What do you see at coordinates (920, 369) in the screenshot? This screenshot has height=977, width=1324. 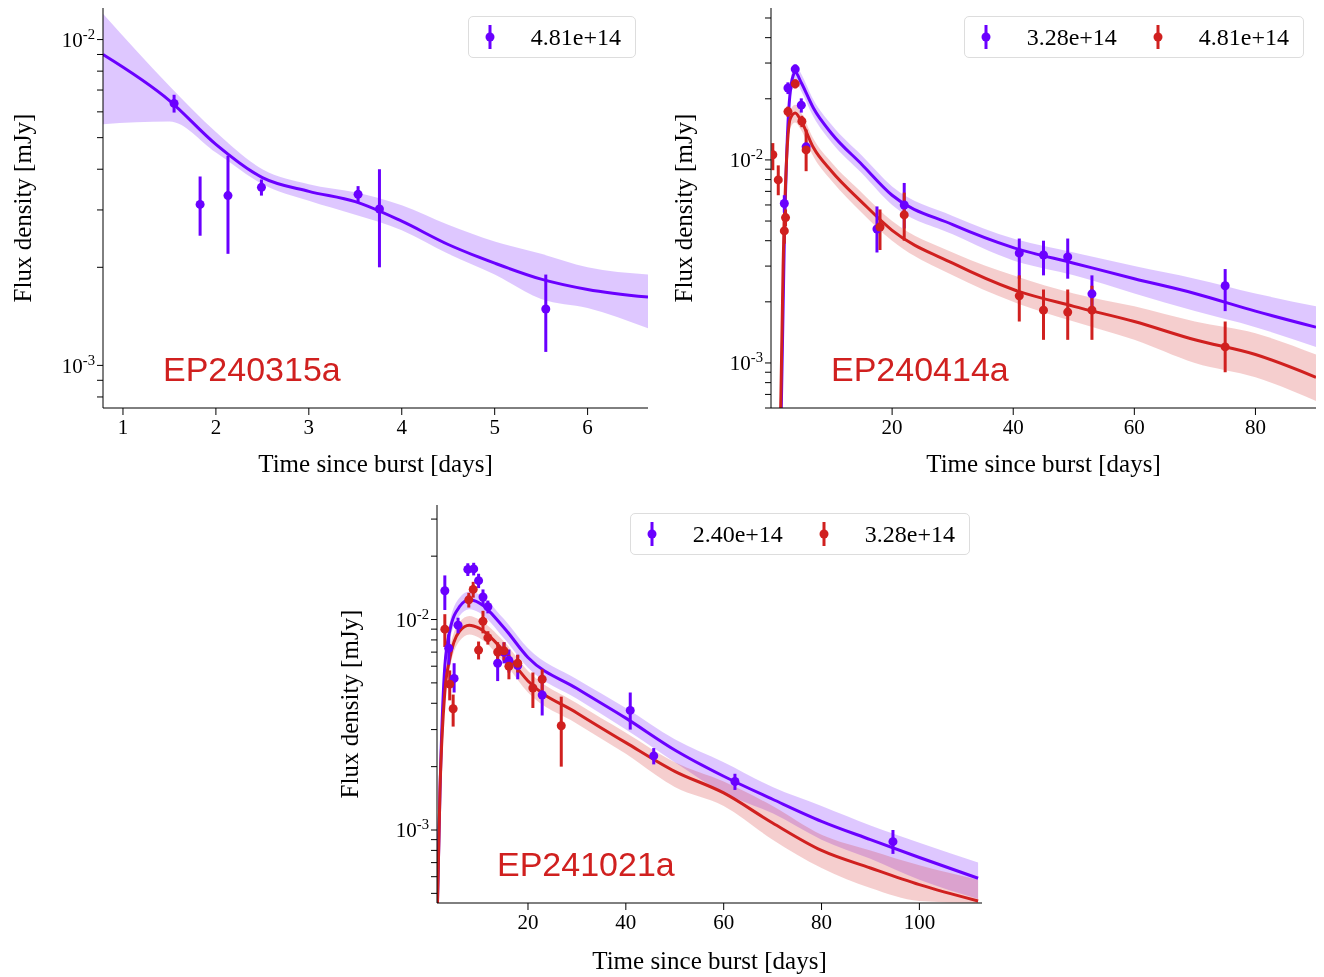 I see `annotation: EP240414a` at bounding box center [920, 369].